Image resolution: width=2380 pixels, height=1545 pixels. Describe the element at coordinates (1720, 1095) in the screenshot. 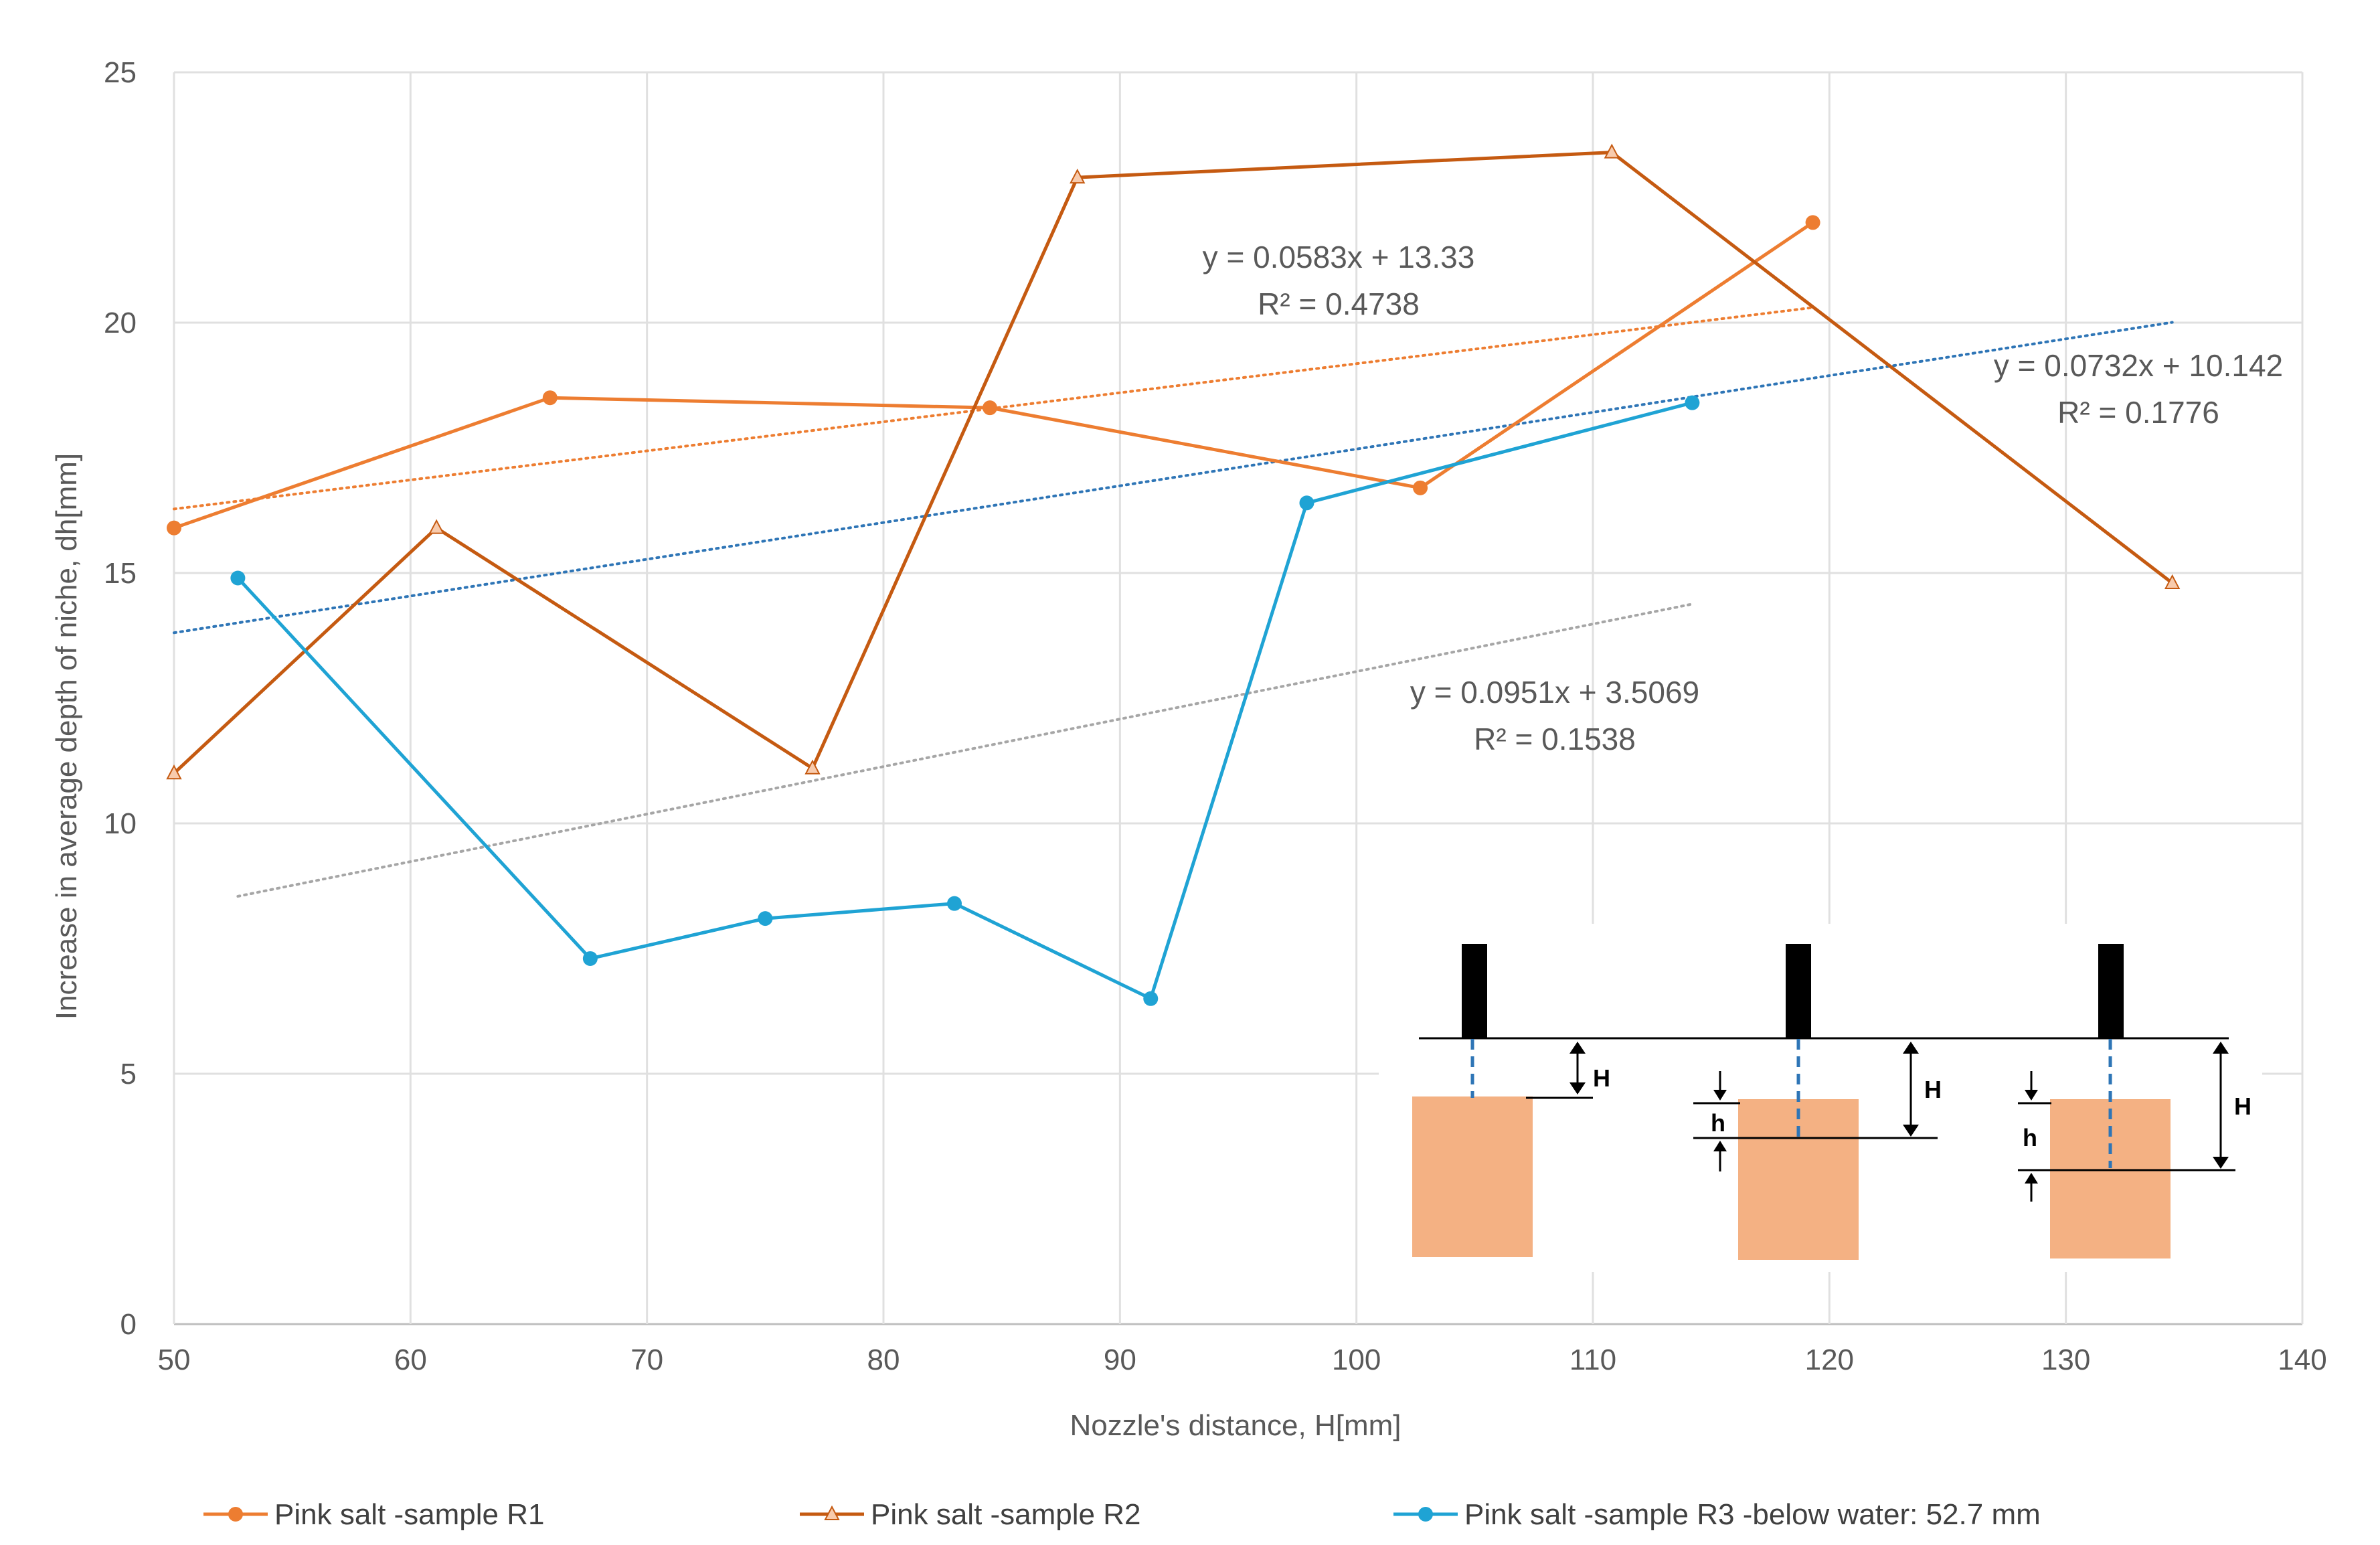

I see `inset-h-arrowhead-2a` at that location.